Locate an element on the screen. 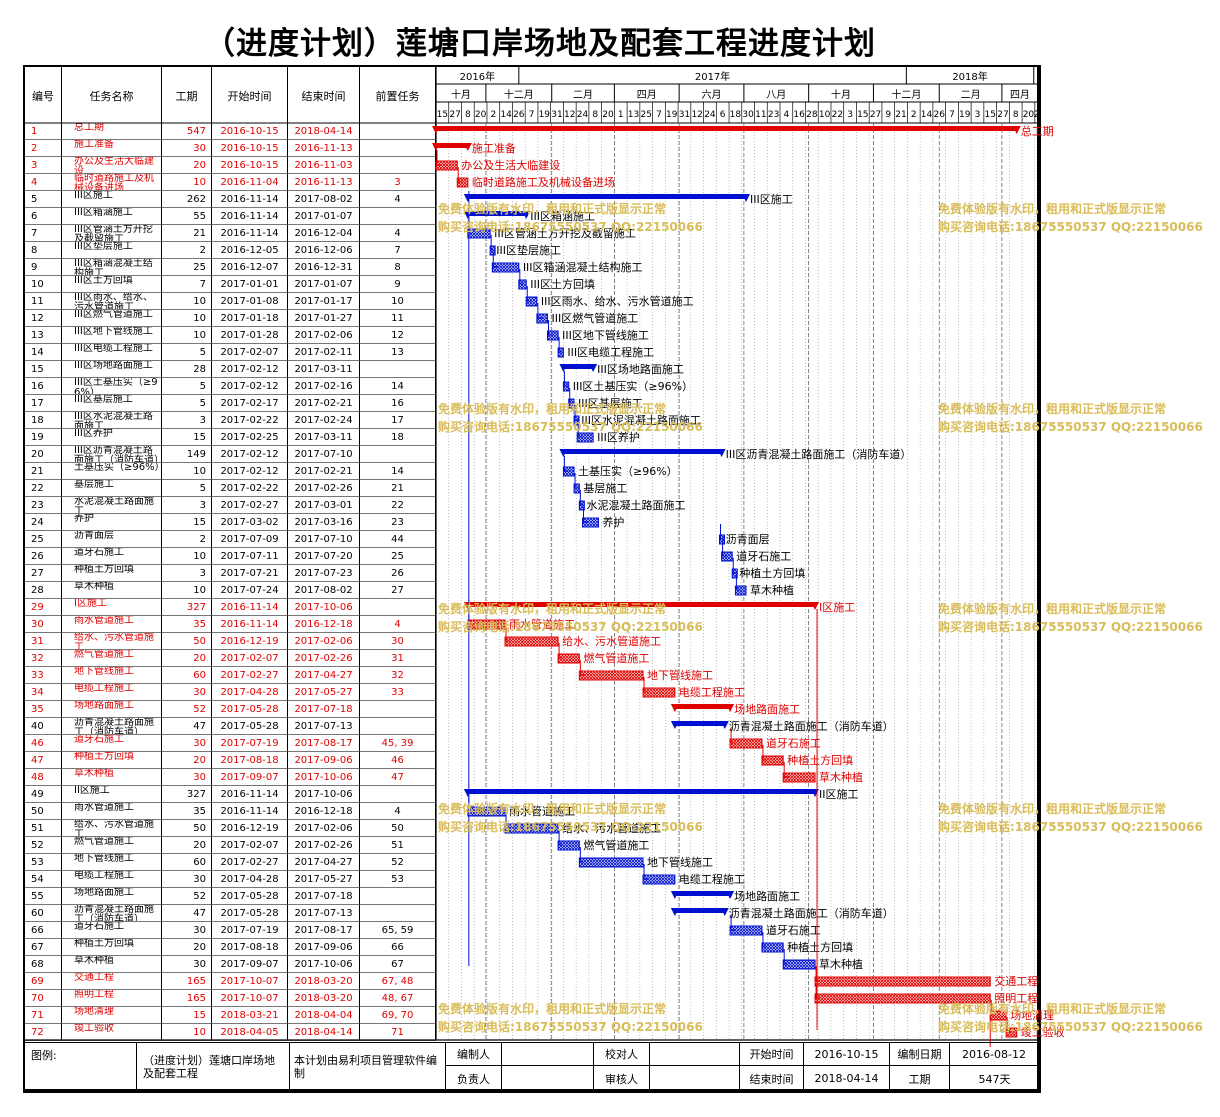 Image resolution: width=1220 pixels, height=1117 pixels. day-tick-label: 27 is located at coordinates (1002, 115).